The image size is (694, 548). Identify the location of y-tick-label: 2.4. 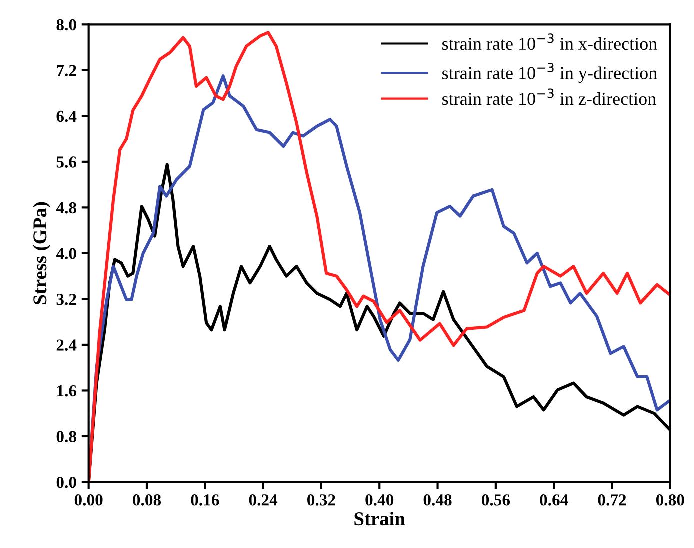
(66, 345).